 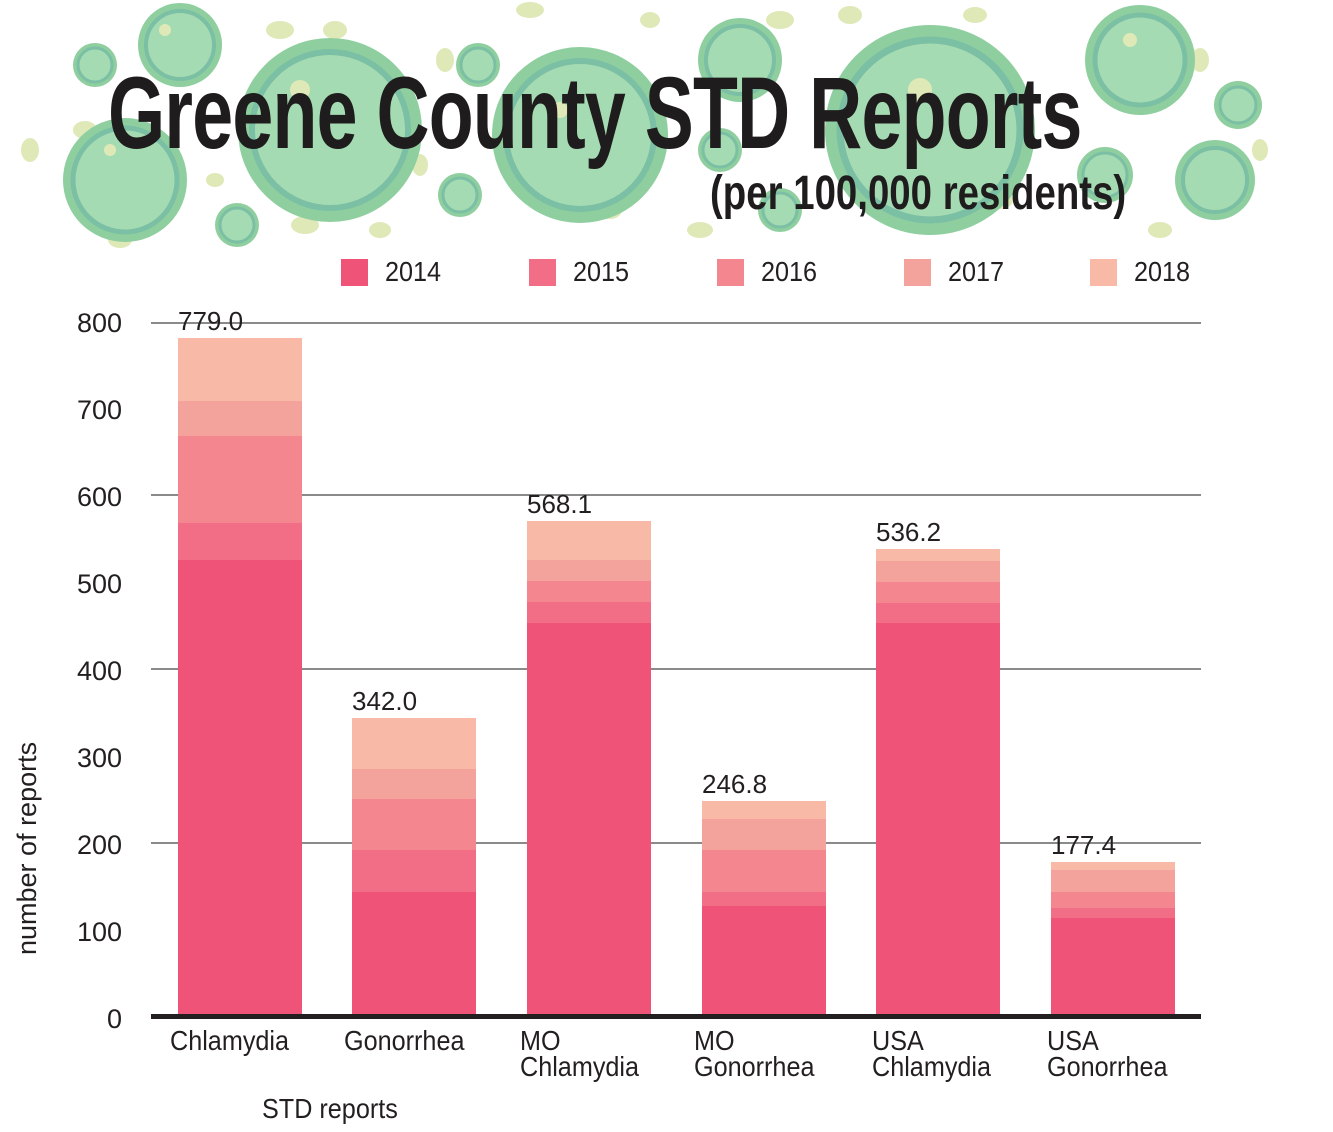 I want to click on bar-mo-chlamydia, so click(x=589, y=768).